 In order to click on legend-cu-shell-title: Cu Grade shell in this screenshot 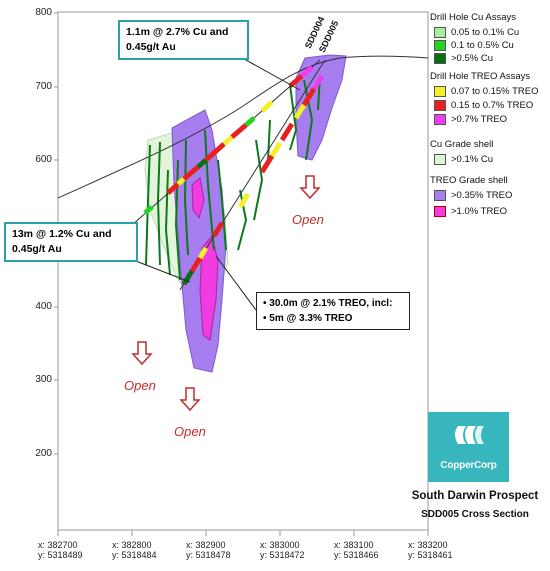, I will do `click(462, 144)`.